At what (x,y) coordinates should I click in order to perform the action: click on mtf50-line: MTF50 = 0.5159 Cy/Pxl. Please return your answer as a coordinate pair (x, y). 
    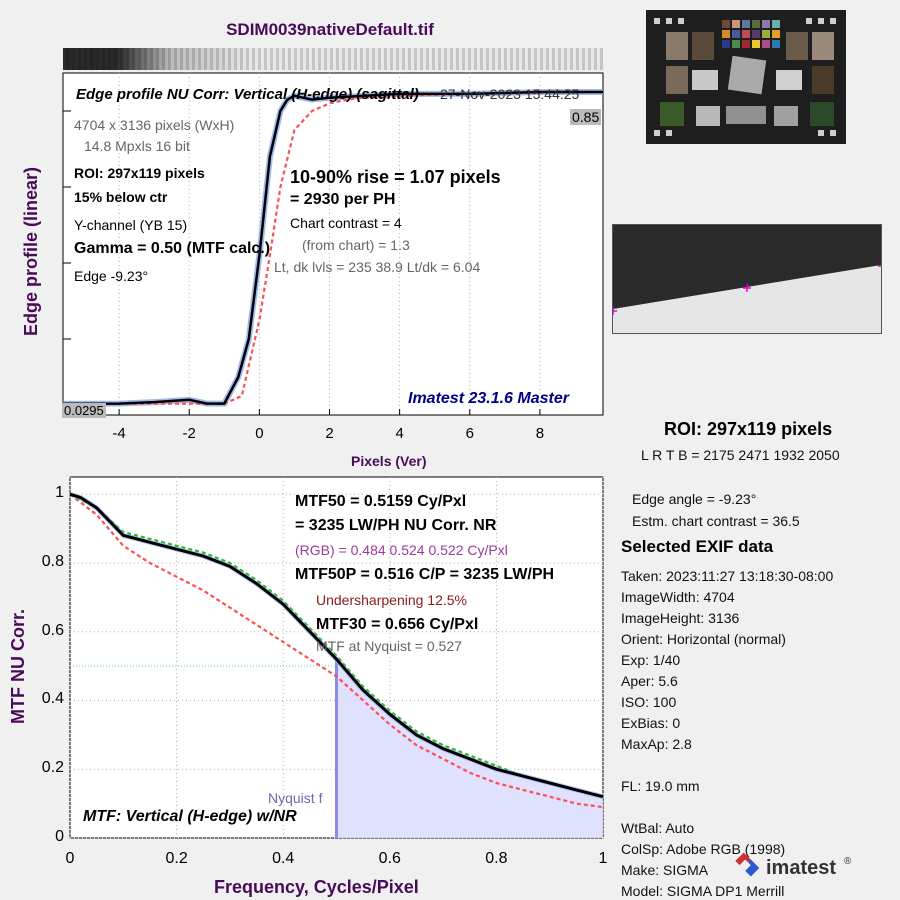
    Looking at the image, I should click on (381, 501).